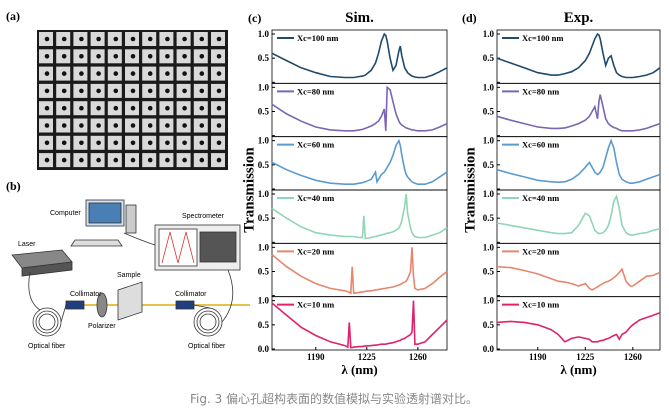 The width and height of the screenshot is (669, 420). Describe the element at coordinates (489, 349) in the screenshot. I see `y-tick-label: 0.0` at that location.